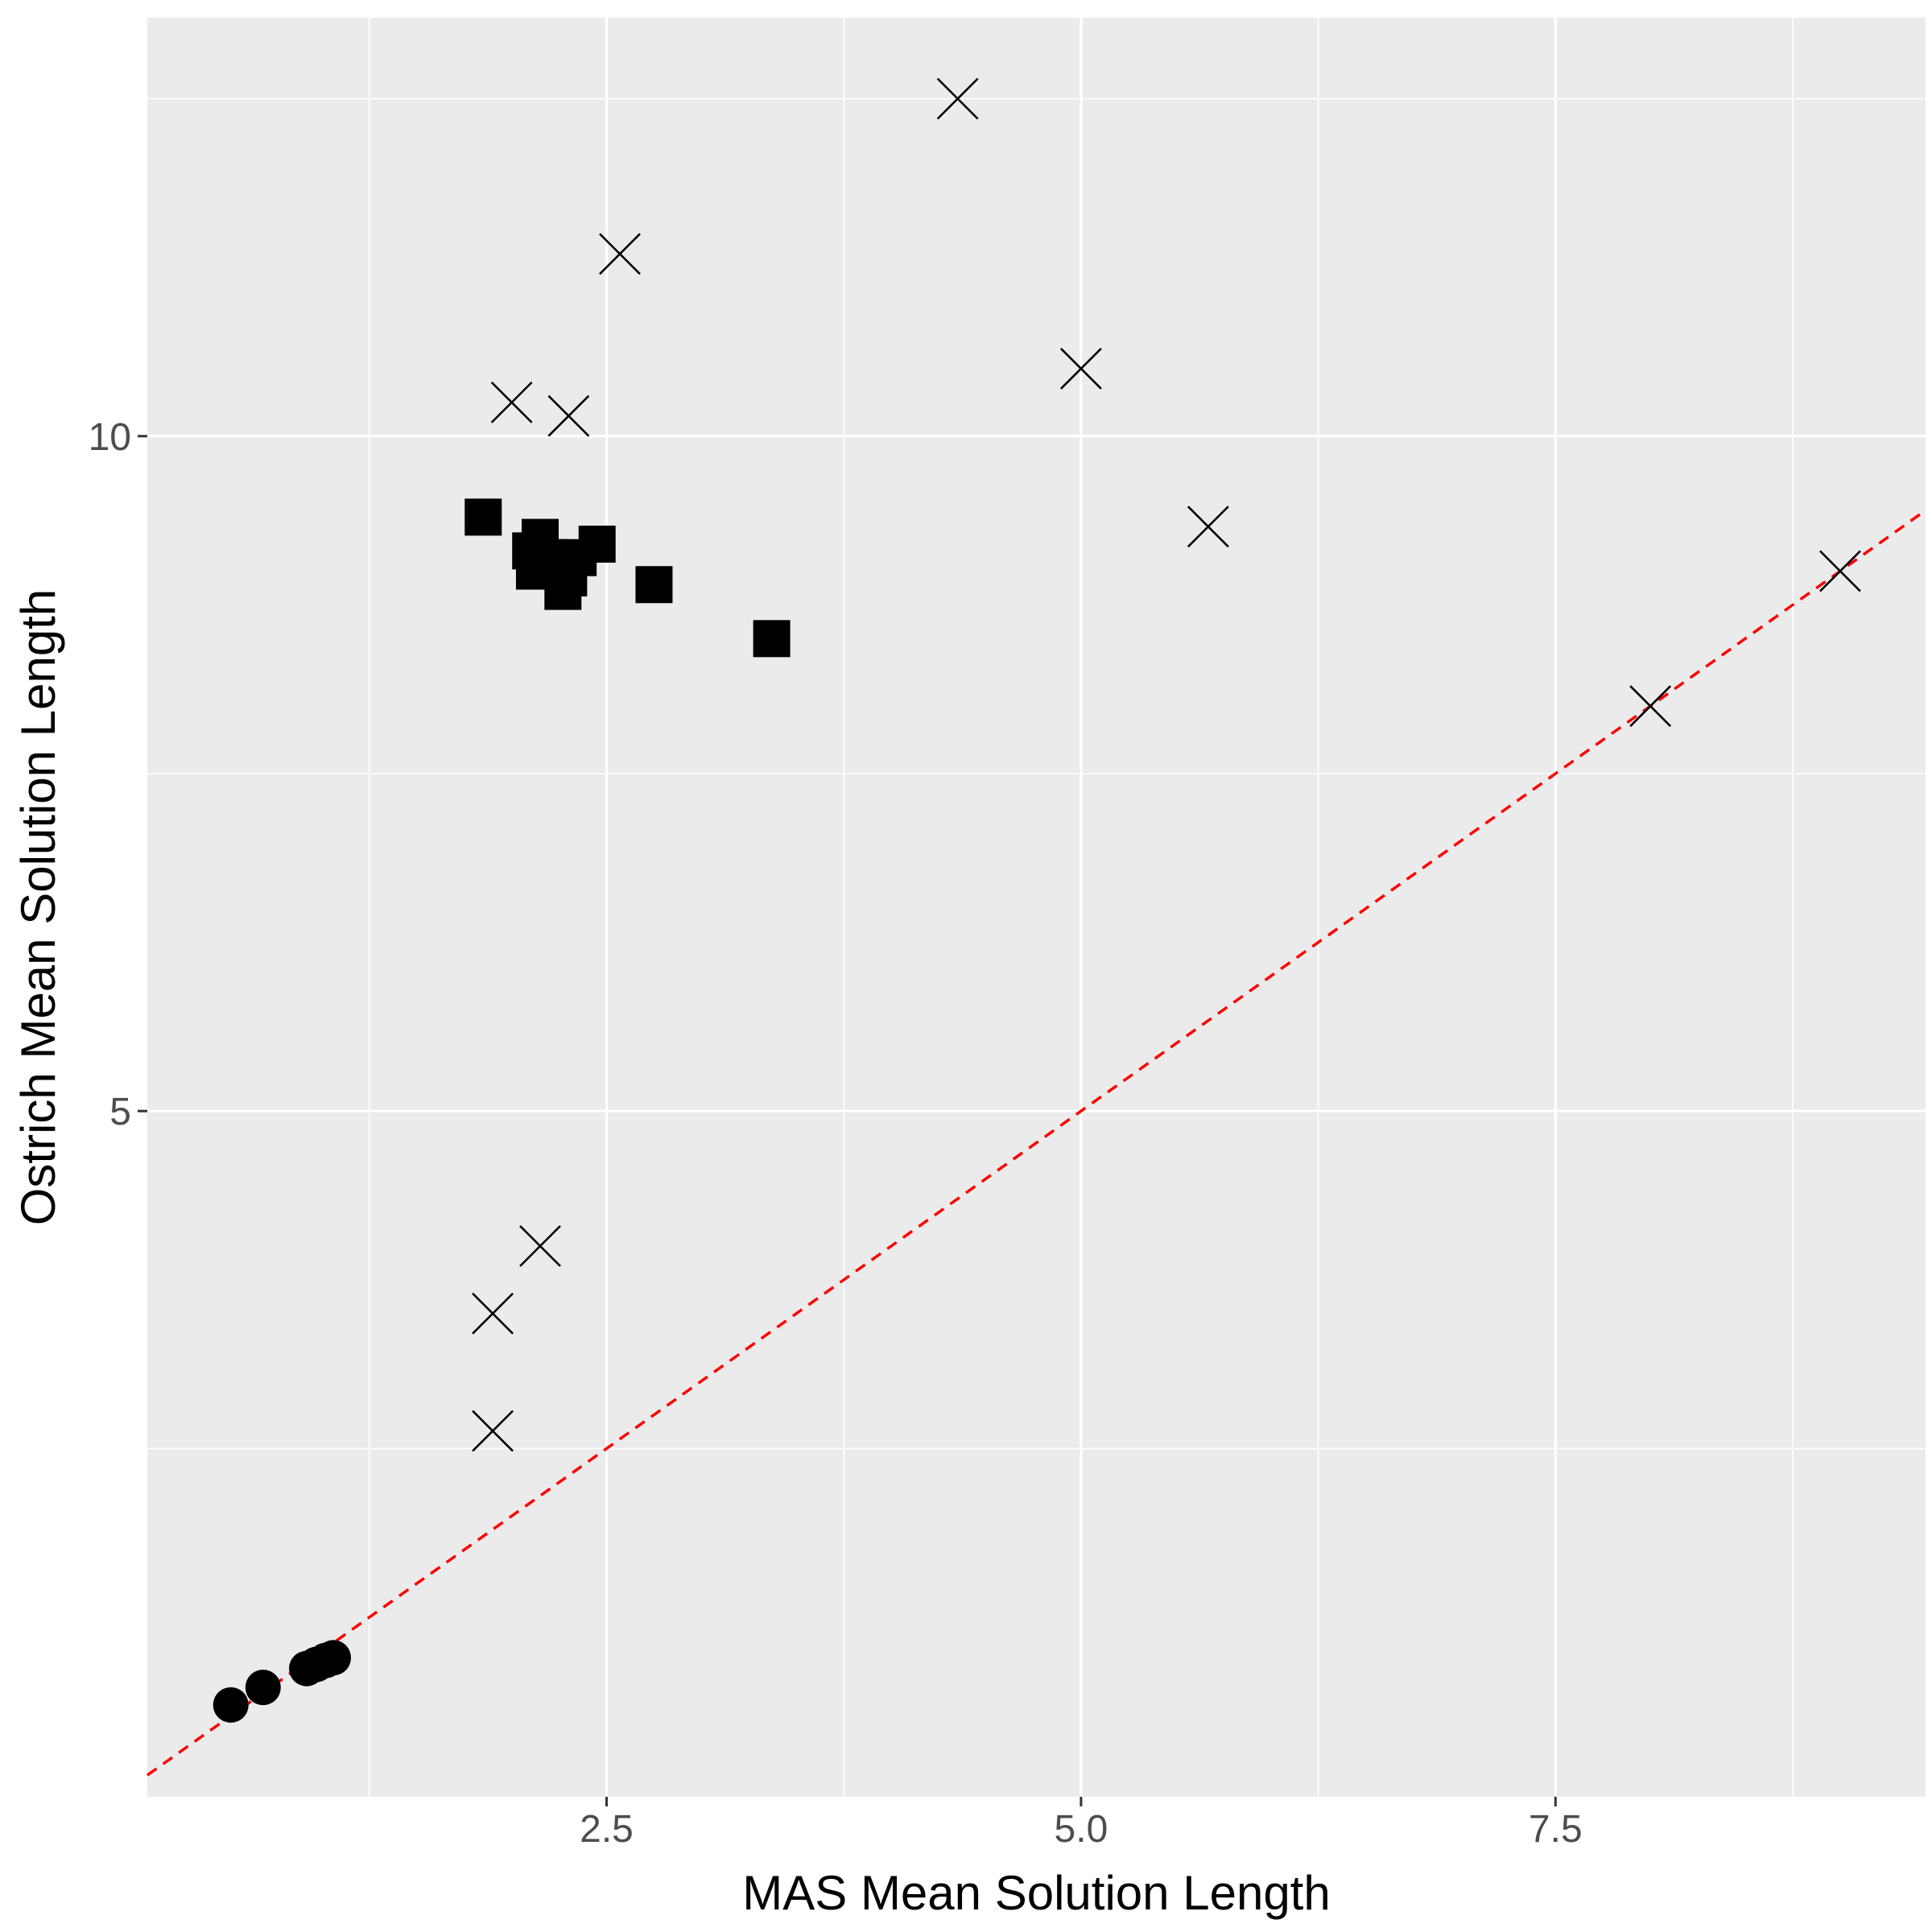 This screenshot has height=1932, width=1932. What do you see at coordinates (1081, 1829) in the screenshot?
I see `x-tick-label: 5.0` at bounding box center [1081, 1829].